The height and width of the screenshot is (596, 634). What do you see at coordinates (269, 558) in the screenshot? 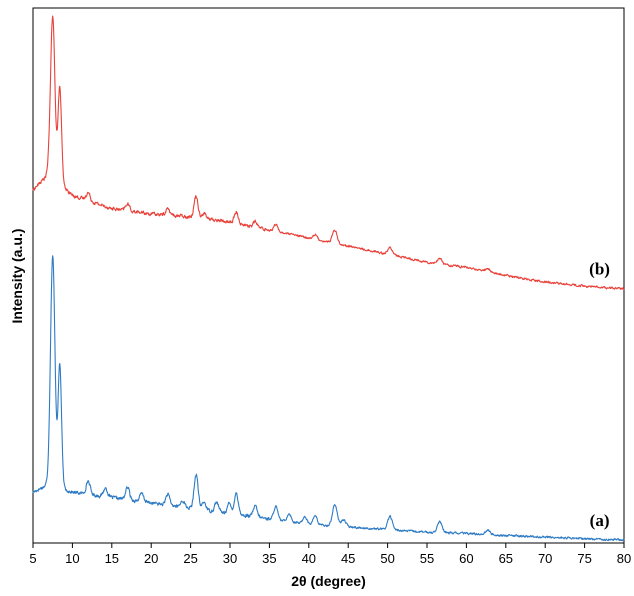
I see `x-tick-label: 35` at bounding box center [269, 558].